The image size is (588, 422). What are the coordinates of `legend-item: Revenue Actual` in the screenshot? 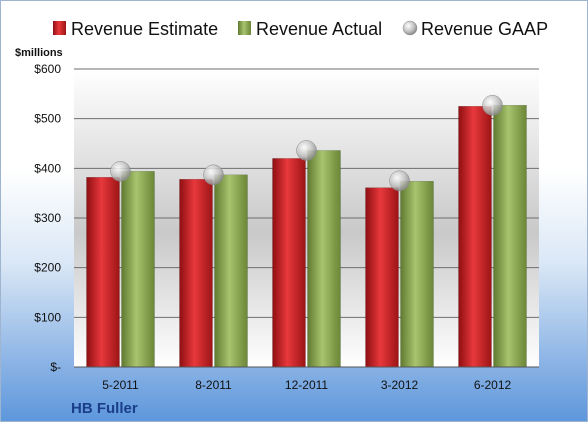 It's located at (310, 29).